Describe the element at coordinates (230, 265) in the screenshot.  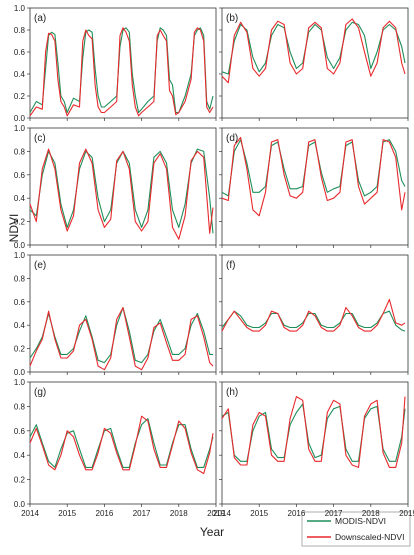
I see `panel-label: (f)` at that location.